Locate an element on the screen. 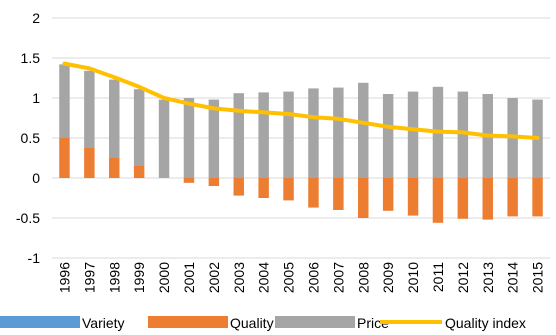 The image size is (556, 335). x-tick-label: 2004 is located at coordinates (264, 277).